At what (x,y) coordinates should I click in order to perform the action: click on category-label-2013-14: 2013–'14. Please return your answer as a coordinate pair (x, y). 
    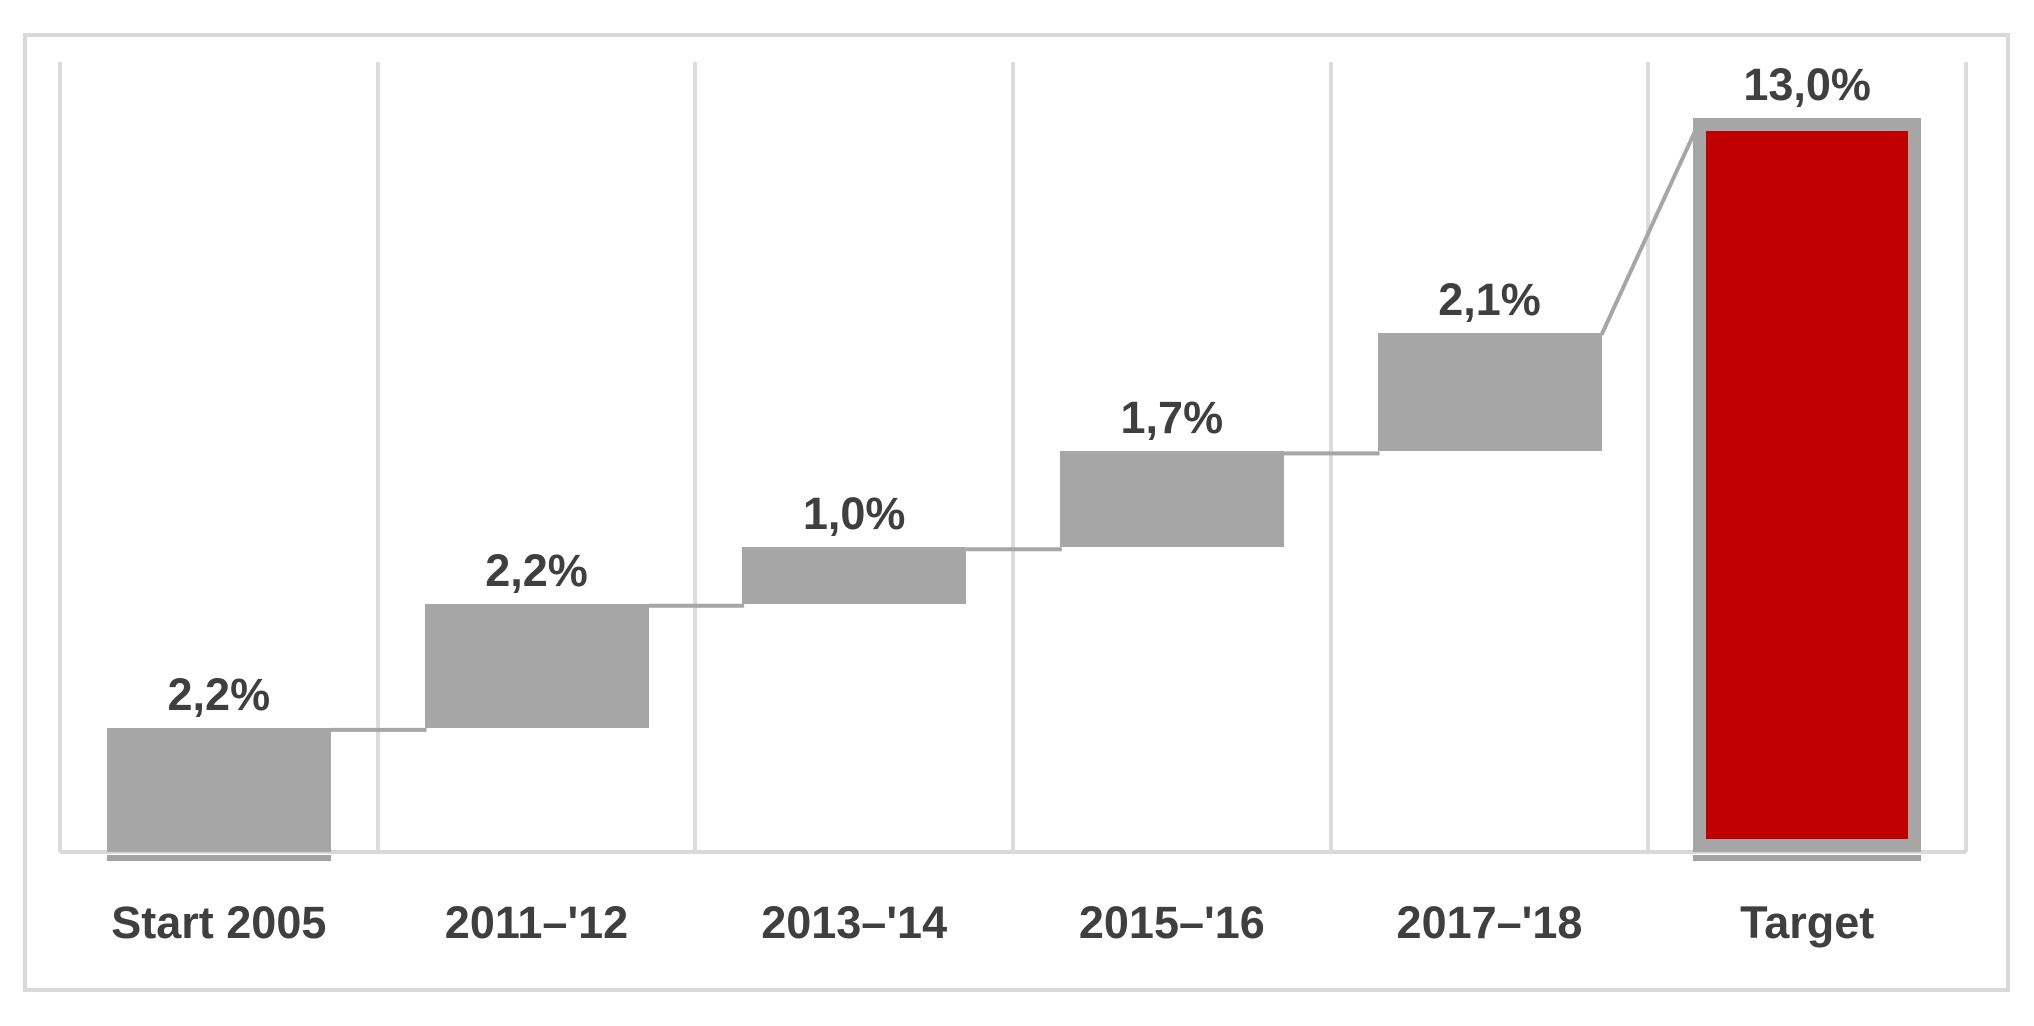
    Looking at the image, I should click on (854, 922).